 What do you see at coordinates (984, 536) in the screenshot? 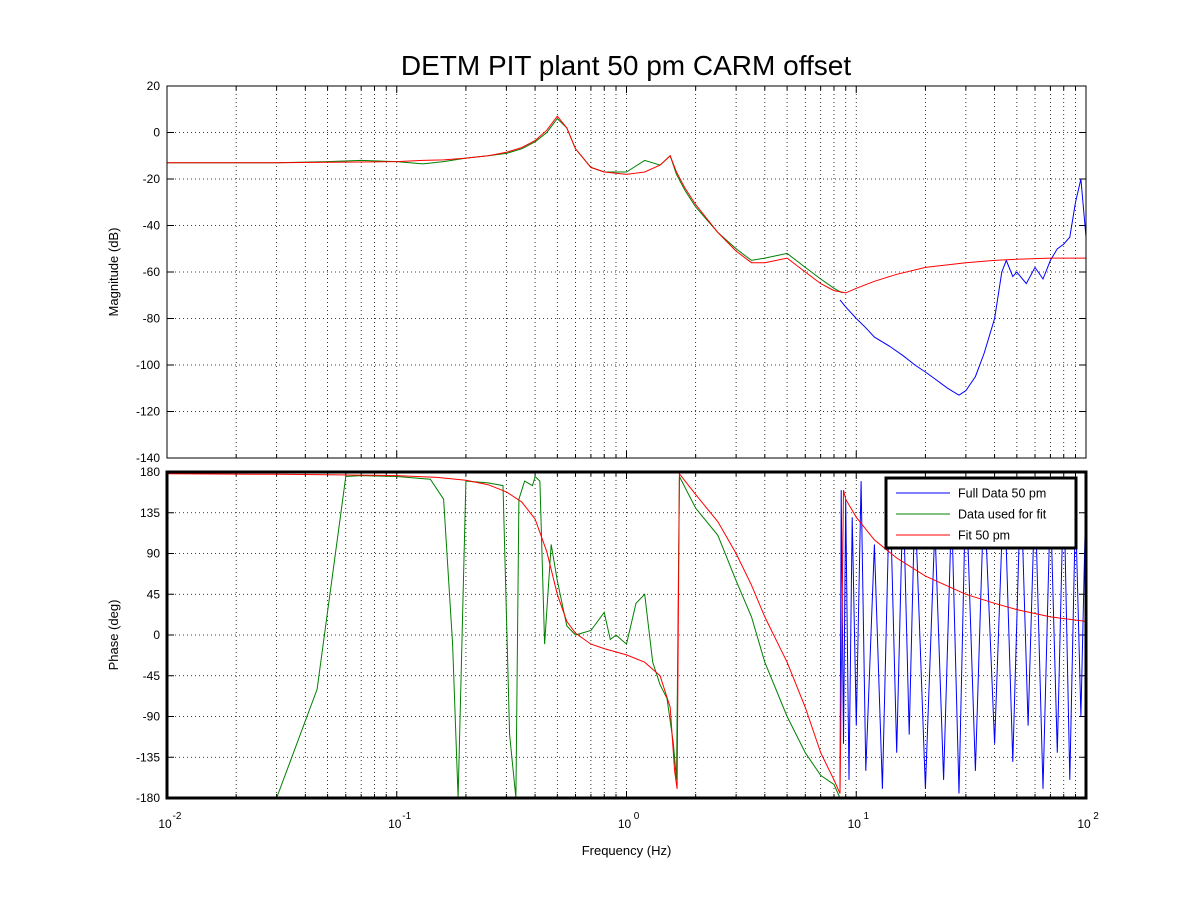
I see `legend-entry-label: Fit 50 pm` at bounding box center [984, 536].